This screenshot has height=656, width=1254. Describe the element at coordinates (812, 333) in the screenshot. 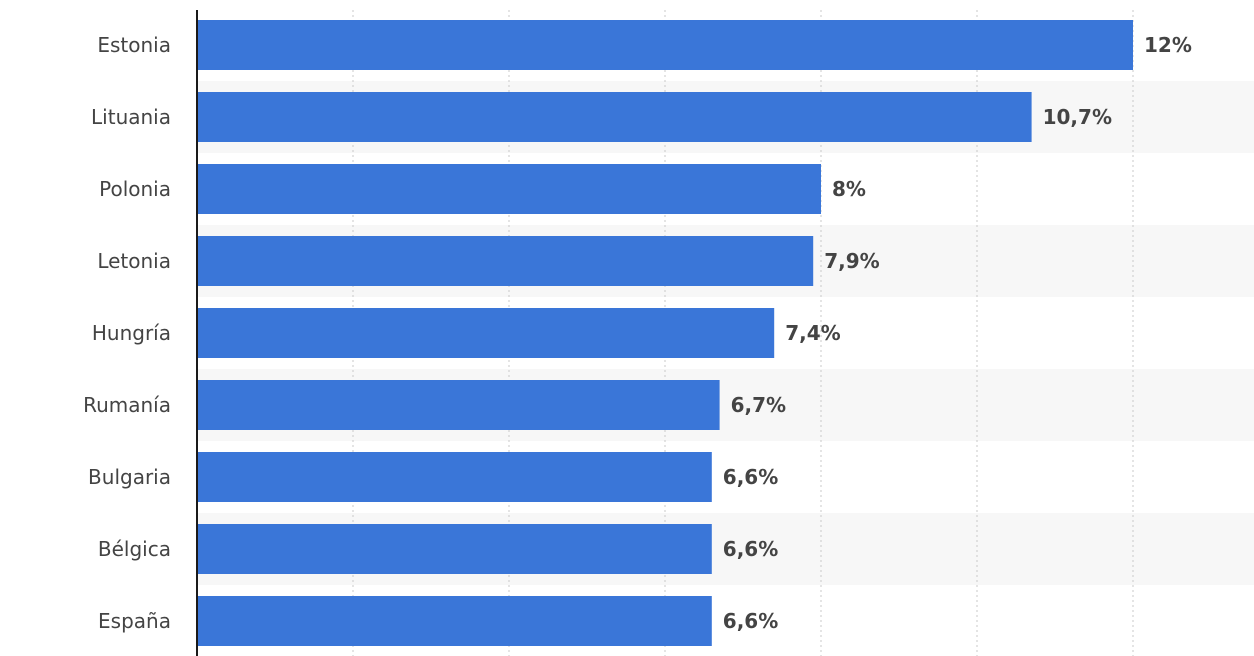

I see `value-label: 7,4%` at that location.